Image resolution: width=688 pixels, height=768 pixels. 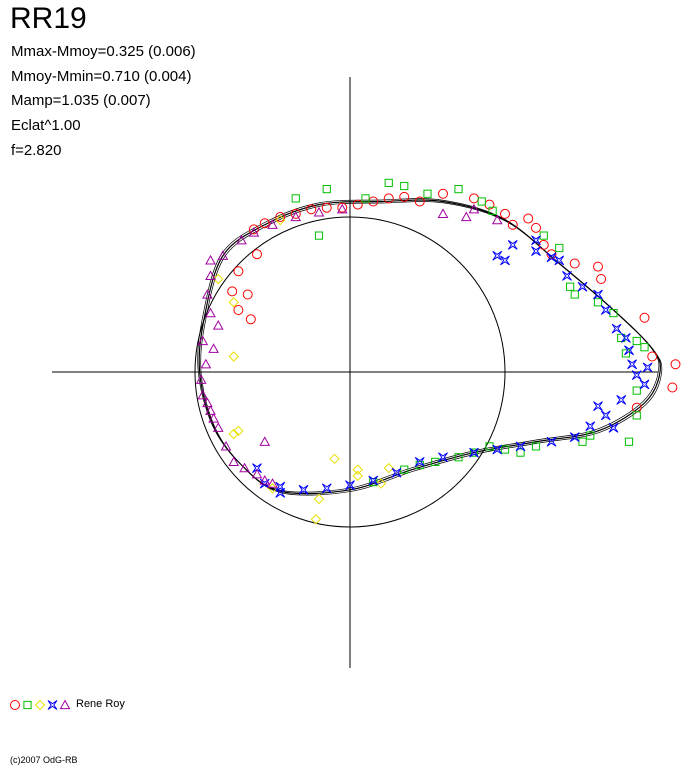 What do you see at coordinates (101, 76) in the screenshot?
I see `stat-mmoy-mmin: Mmoy-Mmin=0.710 (0.004)` at bounding box center [101, 76].